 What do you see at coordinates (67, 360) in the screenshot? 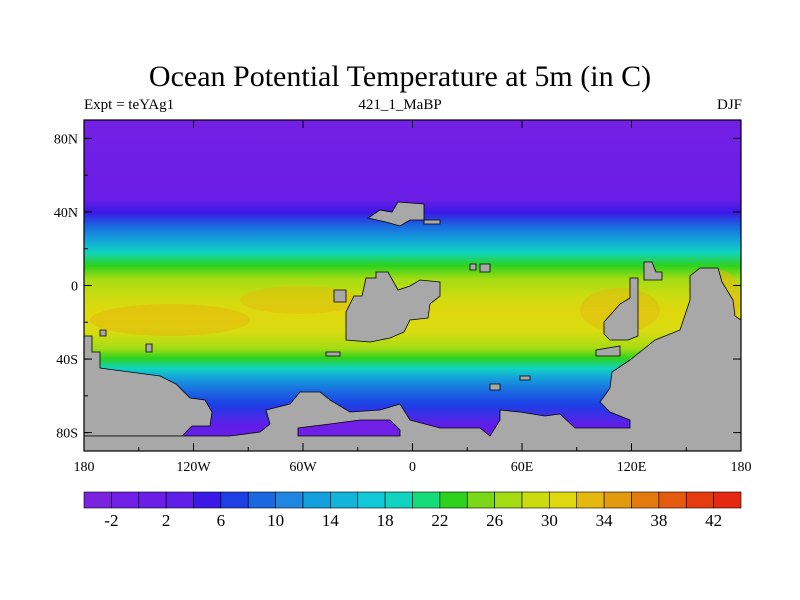
I see `y-tick-label: 40S` at bounding box center [67, 360].